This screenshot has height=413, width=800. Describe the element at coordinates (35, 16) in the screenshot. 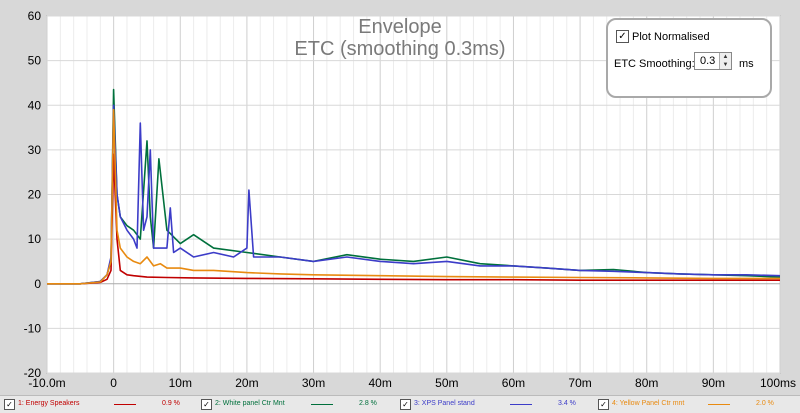

I see `y-tick-label: 60` at that location.